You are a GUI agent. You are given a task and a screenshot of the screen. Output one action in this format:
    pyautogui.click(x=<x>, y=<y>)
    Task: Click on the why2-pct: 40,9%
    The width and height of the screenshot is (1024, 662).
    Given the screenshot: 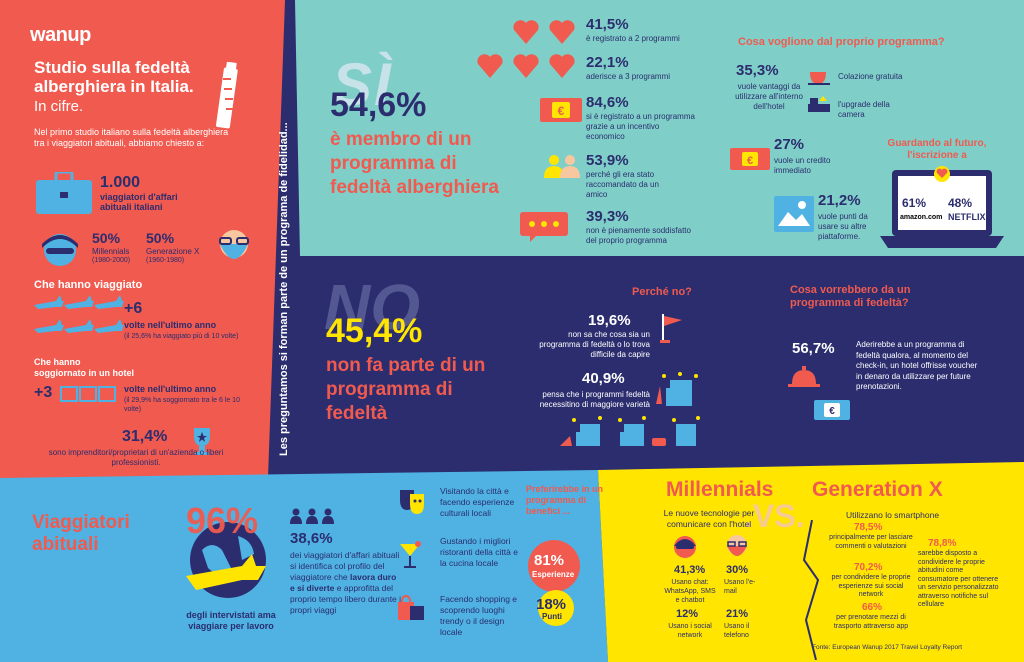 What is the action you would take?
    pyautogui.click(x=603, y=378)
    